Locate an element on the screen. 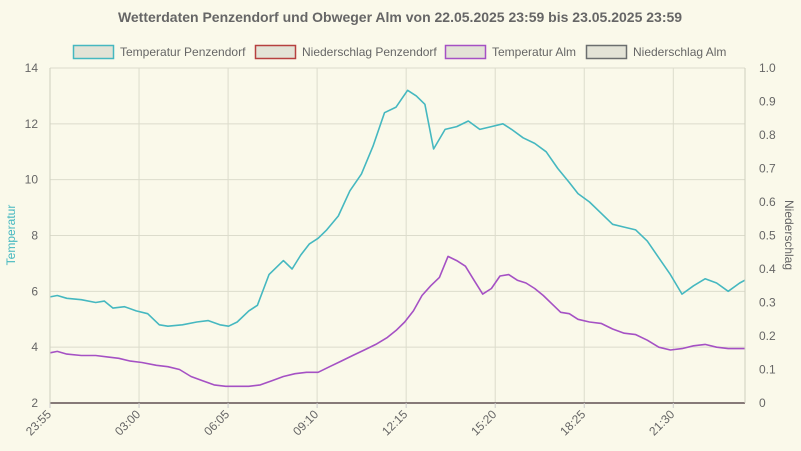 This screenshot has height=451, width=801. y-tick-label-left: 2 is located at coordinates (34, 403).